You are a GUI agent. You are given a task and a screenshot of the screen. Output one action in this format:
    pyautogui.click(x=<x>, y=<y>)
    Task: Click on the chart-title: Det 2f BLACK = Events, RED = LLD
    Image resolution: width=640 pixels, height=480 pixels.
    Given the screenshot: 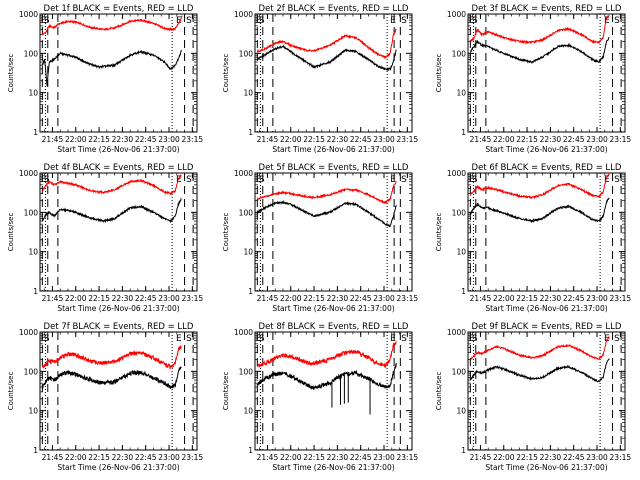 What is the action you would take?
    pyautogui.click(x=334, y=9)
    